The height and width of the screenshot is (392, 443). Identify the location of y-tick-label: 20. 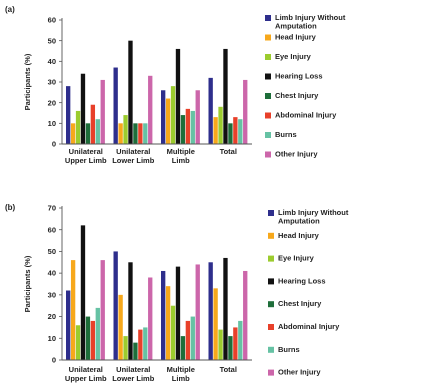
(52, 102).